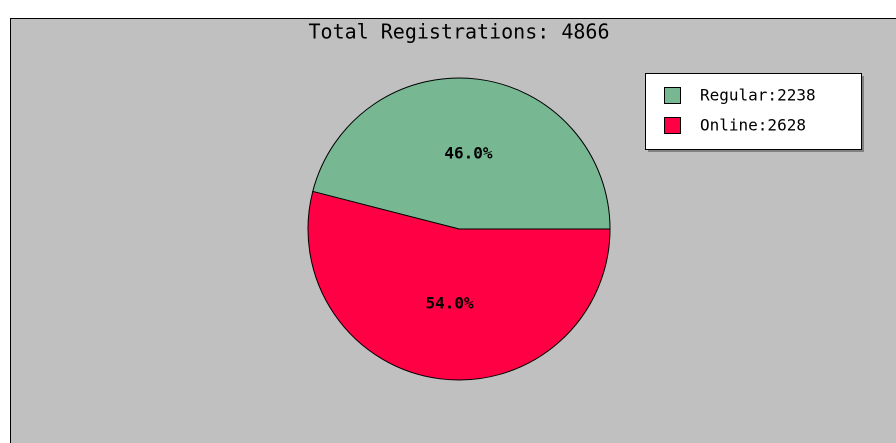 Image resolution: width=896 pixels, height=443 pixels. What do you see at coordinates (753, 125) in the screenshot?
I see `legend-label: Online:2628` at bounding box center [753, 125].